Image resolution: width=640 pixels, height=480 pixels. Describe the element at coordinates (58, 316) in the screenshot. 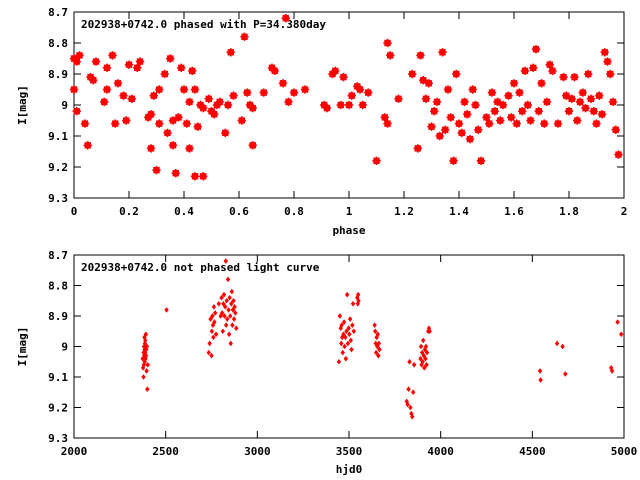

I see `y-tick-label: 8.9` at that location.